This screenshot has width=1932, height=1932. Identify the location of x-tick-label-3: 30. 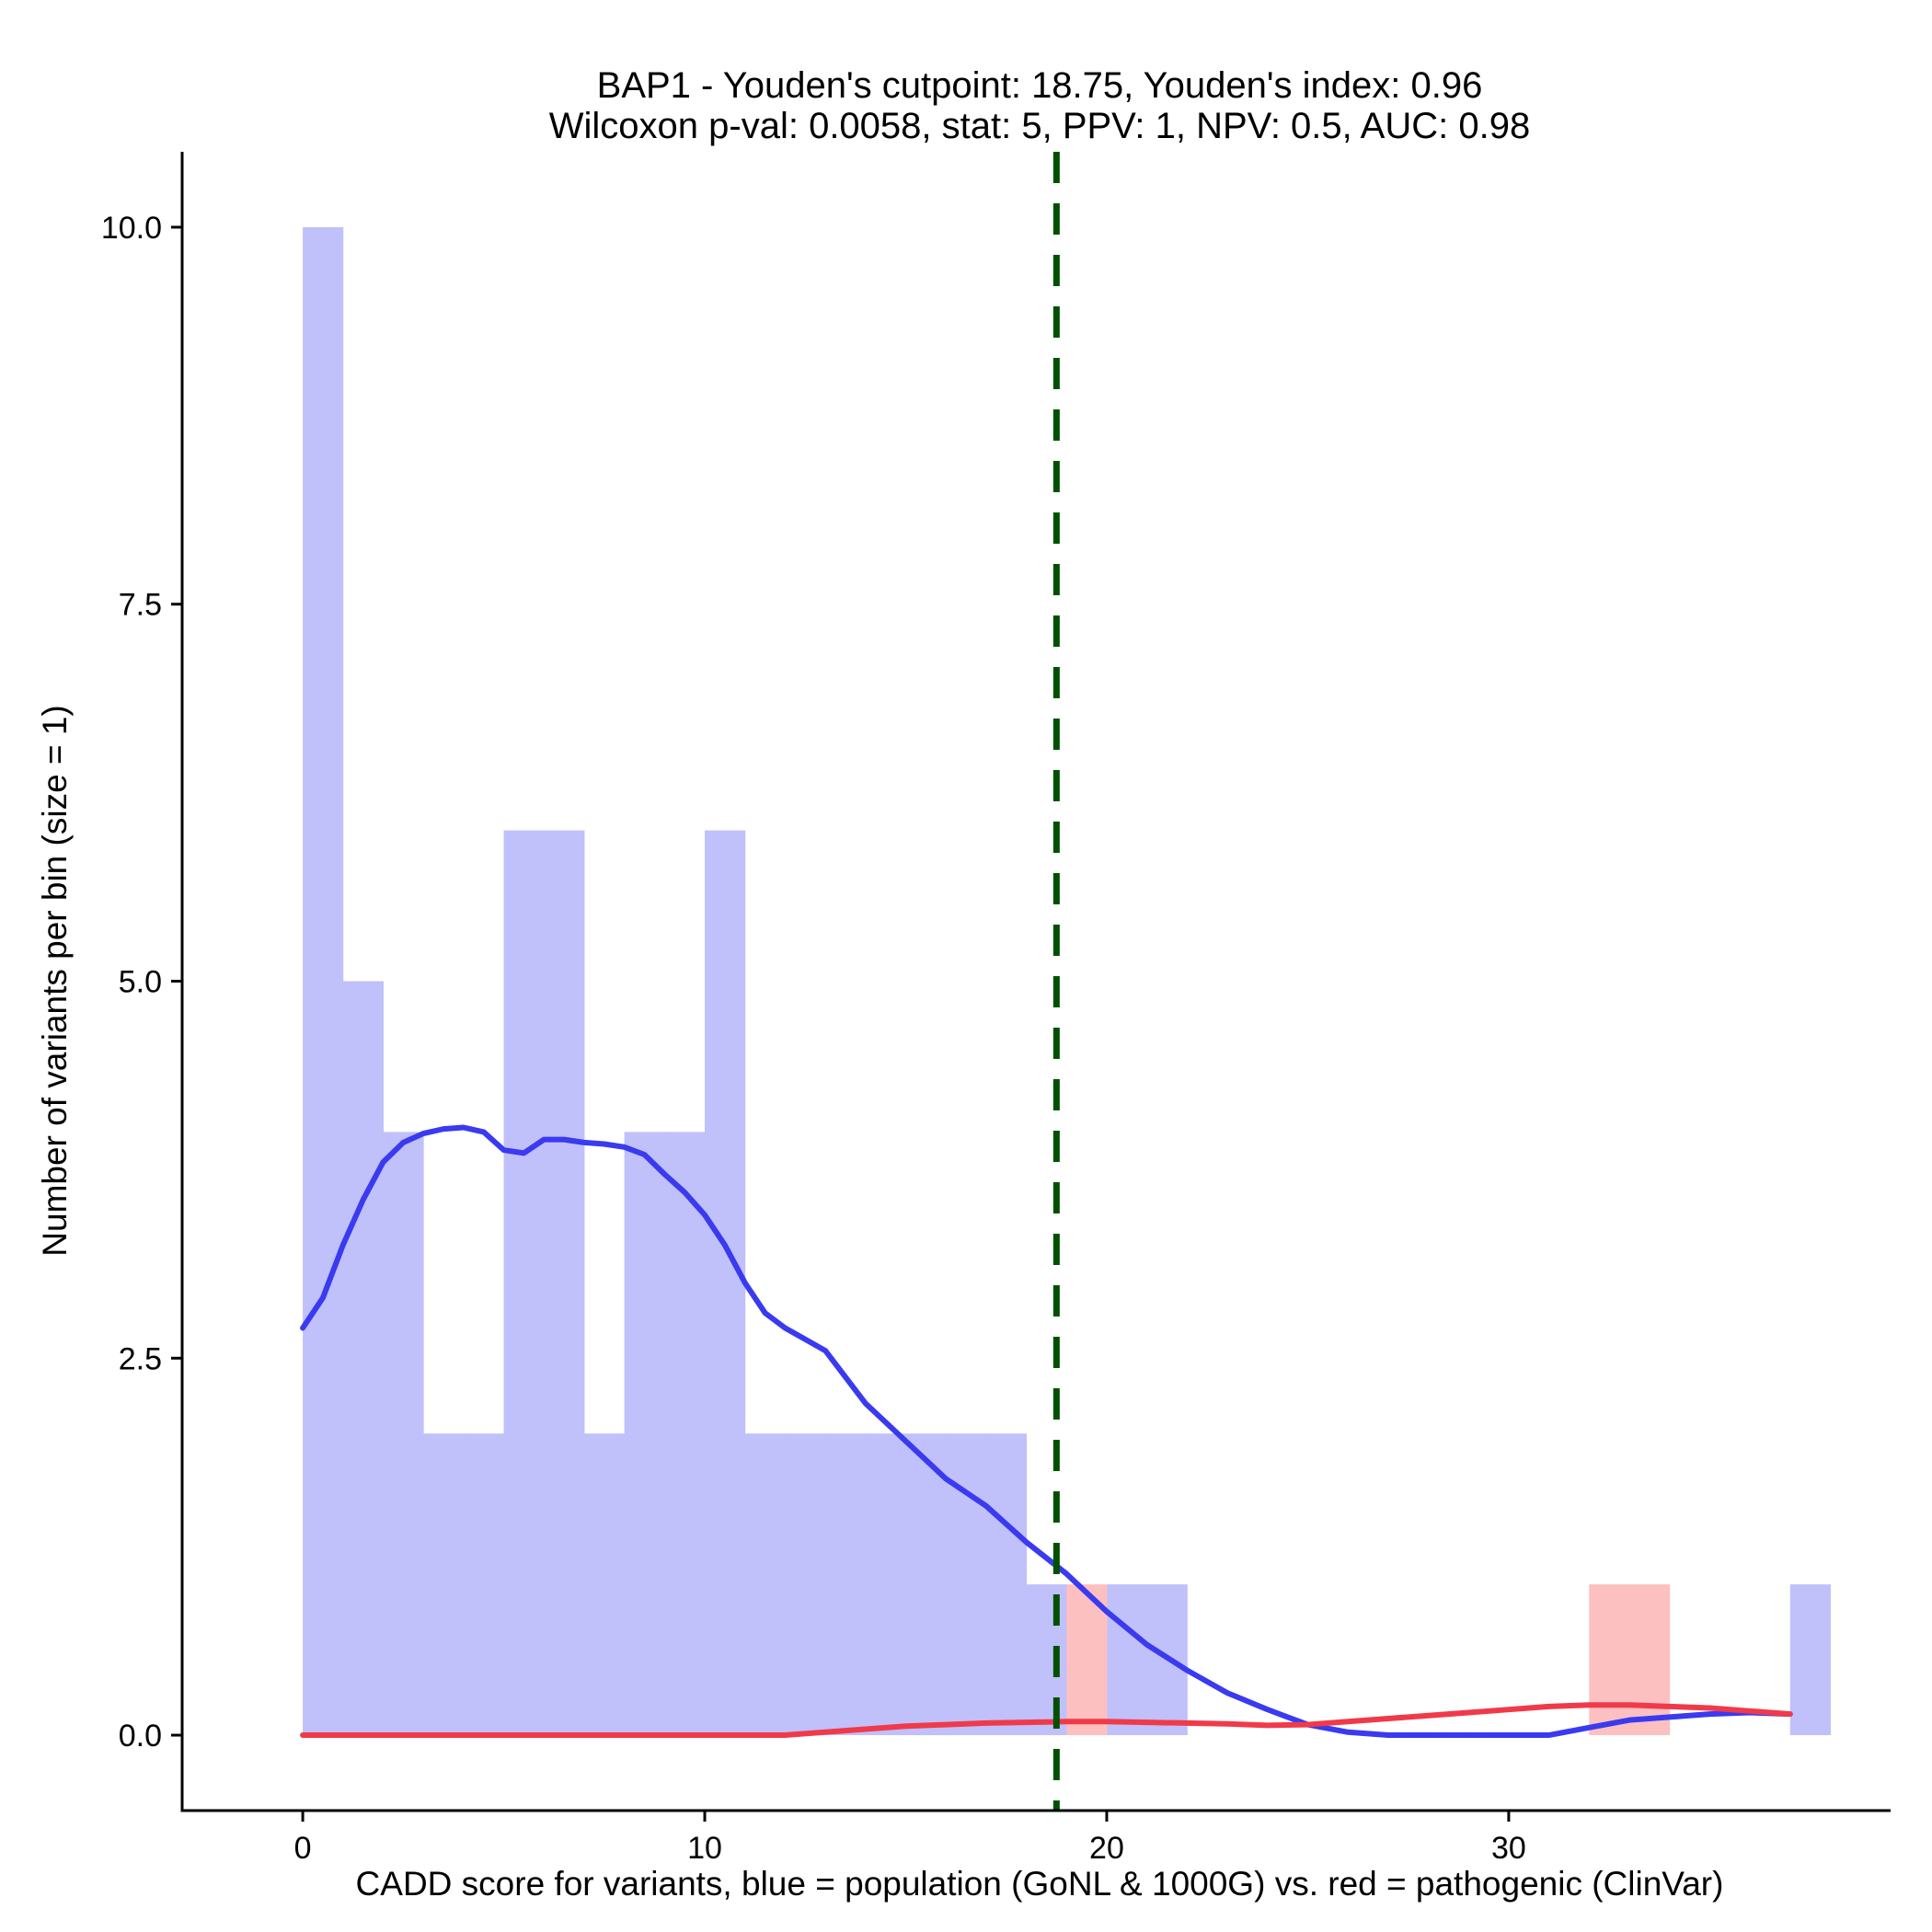
(1508, 1848).